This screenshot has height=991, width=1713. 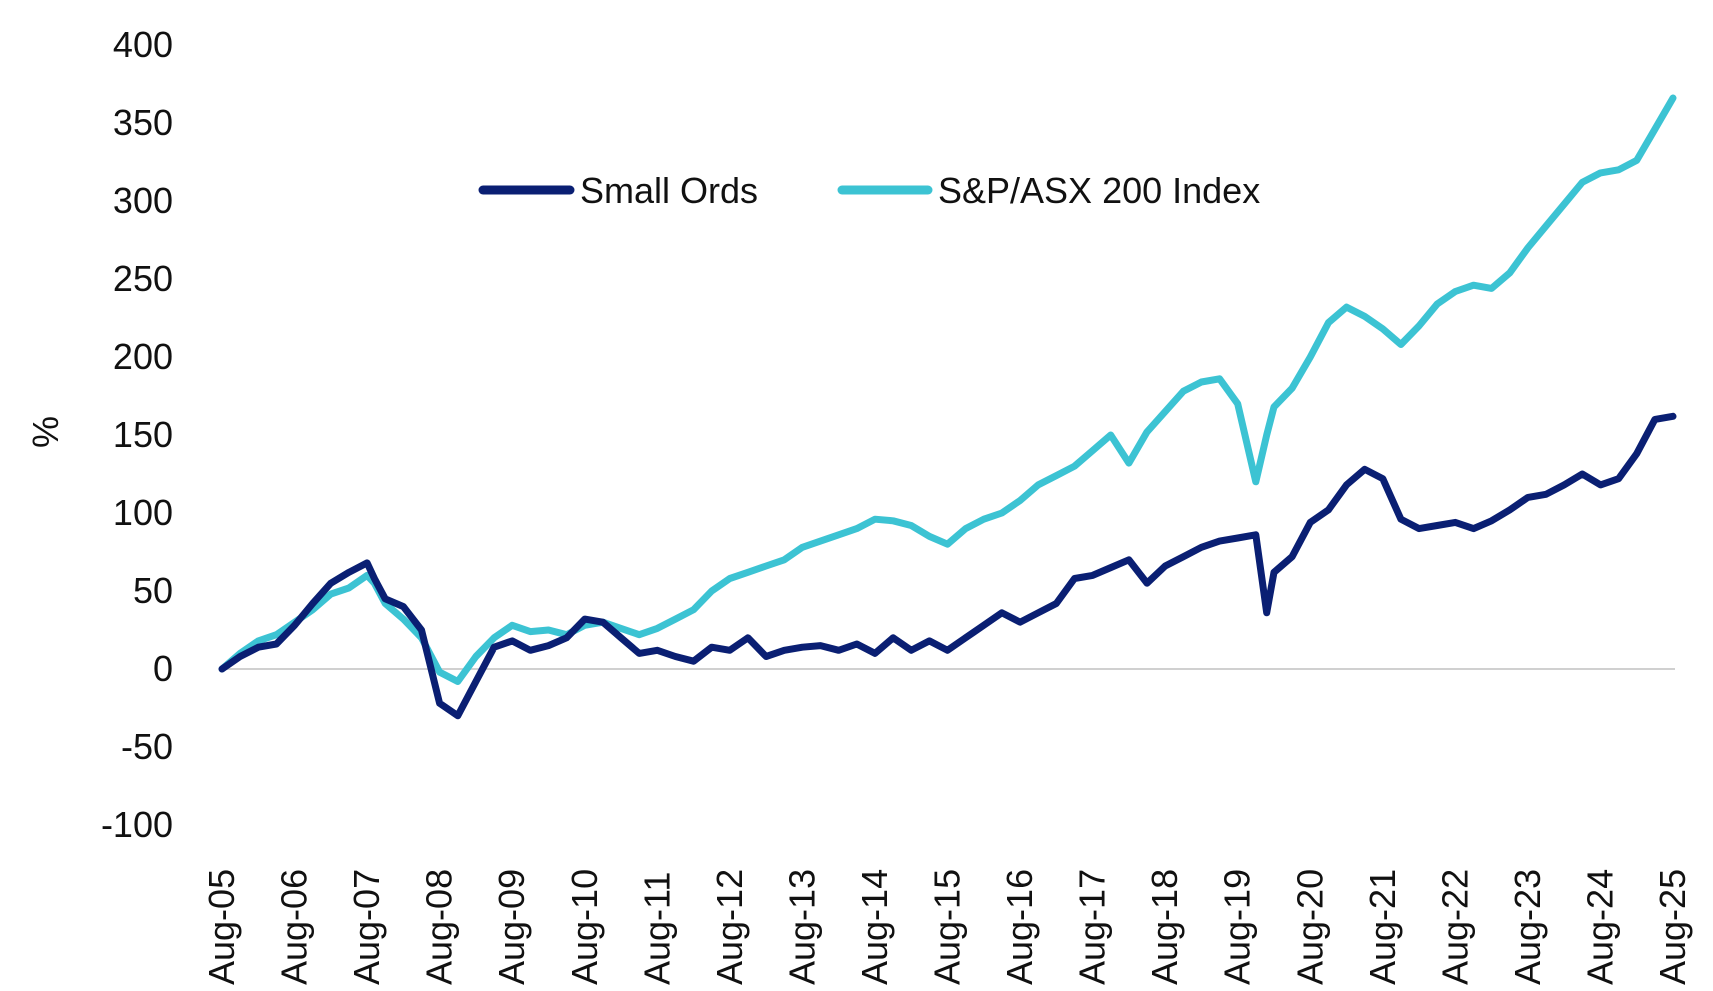 I want to click on y-tick-label: 400, so click(x=143, y=44).